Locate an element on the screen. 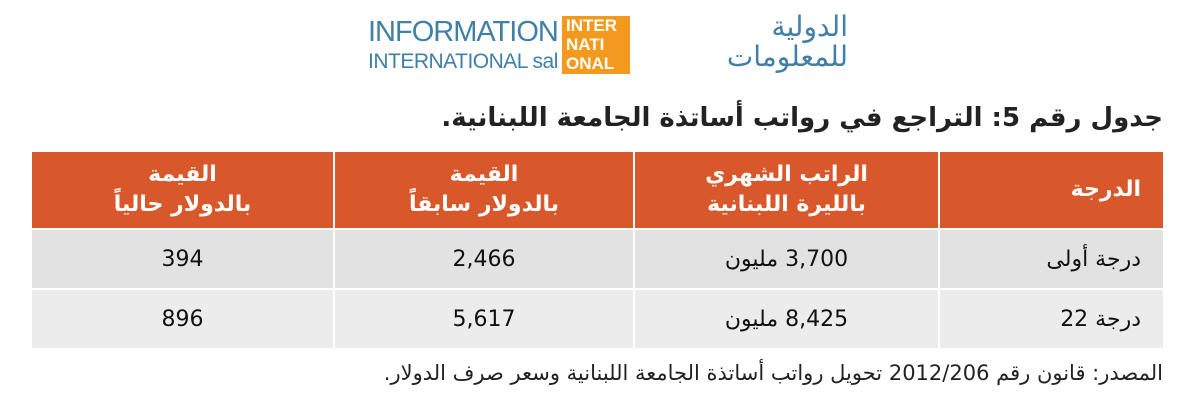  table-cell: درجة أولى is located at coordinates (1051, 259).